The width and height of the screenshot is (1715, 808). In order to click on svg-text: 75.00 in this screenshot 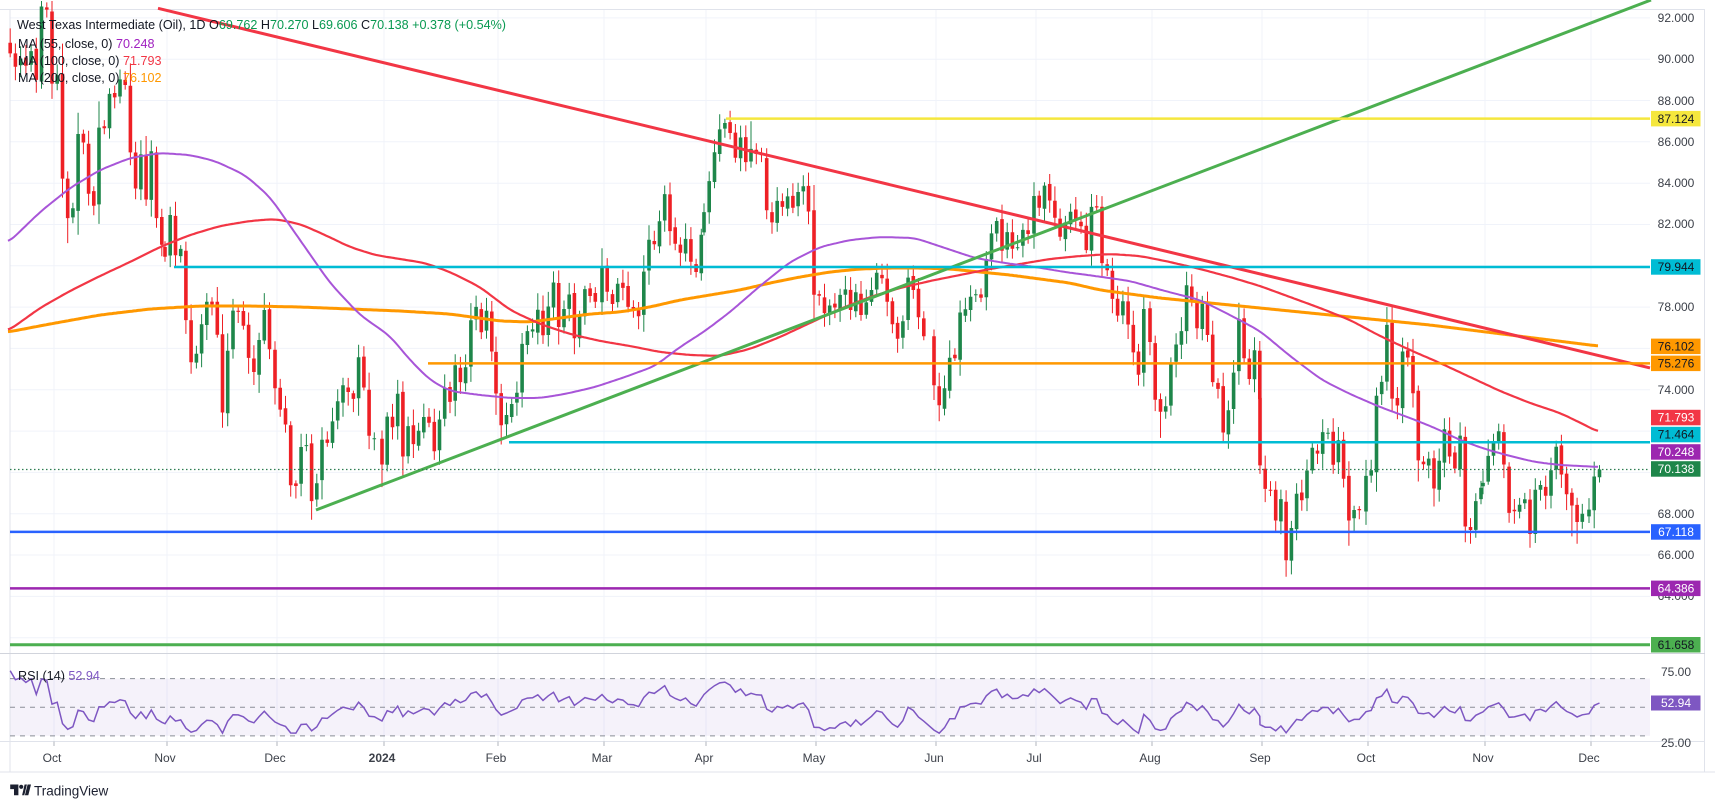, I will do `click(1676, 672)`.